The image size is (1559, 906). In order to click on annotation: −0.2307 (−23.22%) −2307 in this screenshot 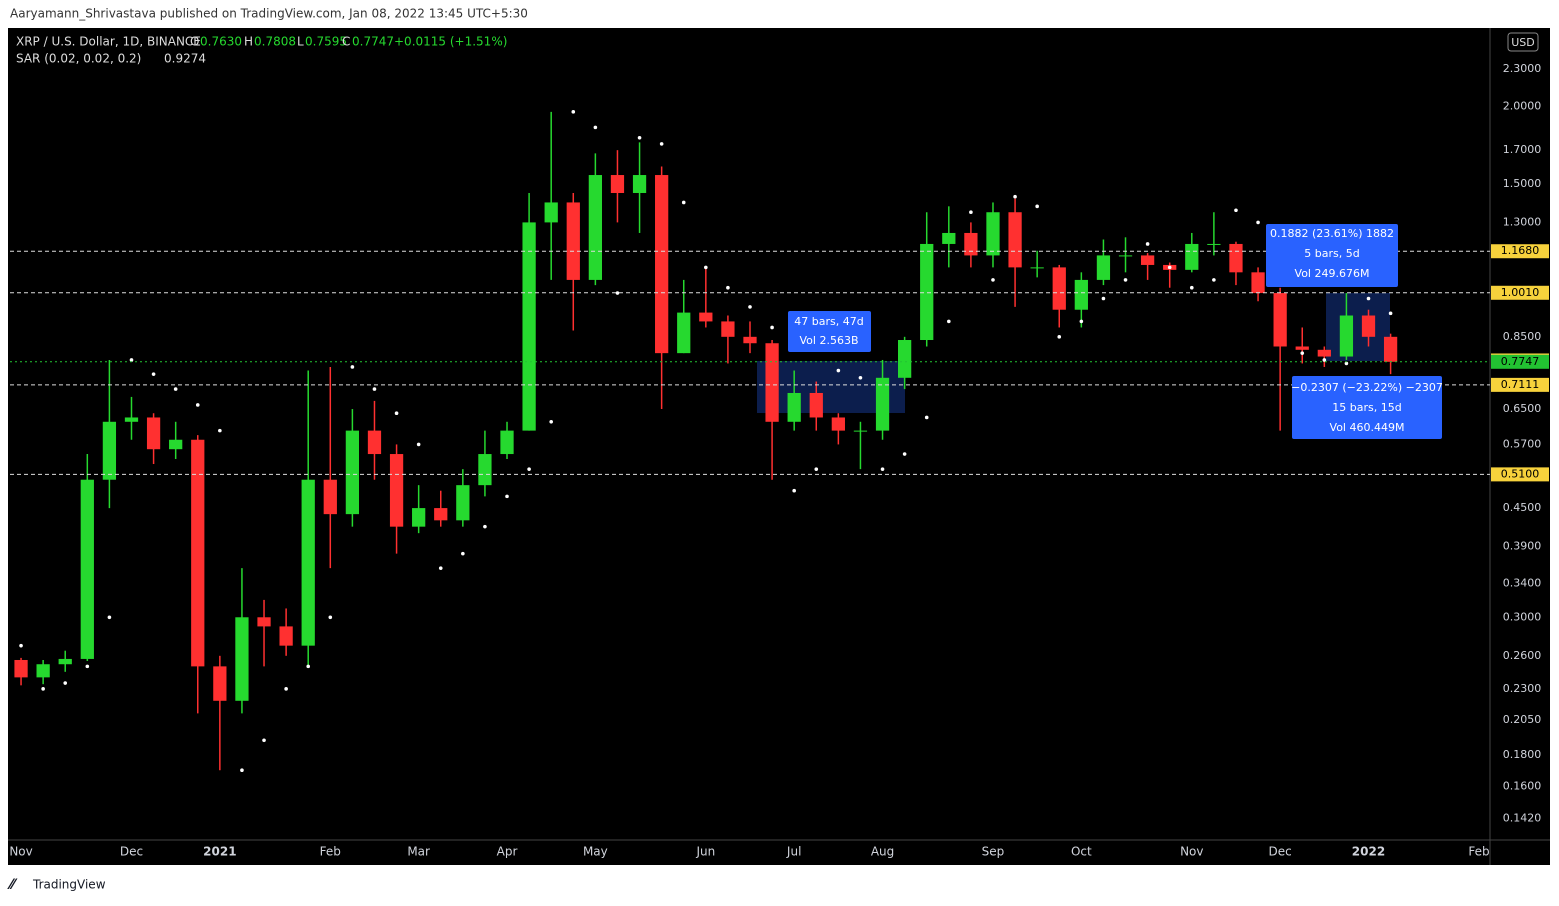, I will do `click(1367, 387)`.